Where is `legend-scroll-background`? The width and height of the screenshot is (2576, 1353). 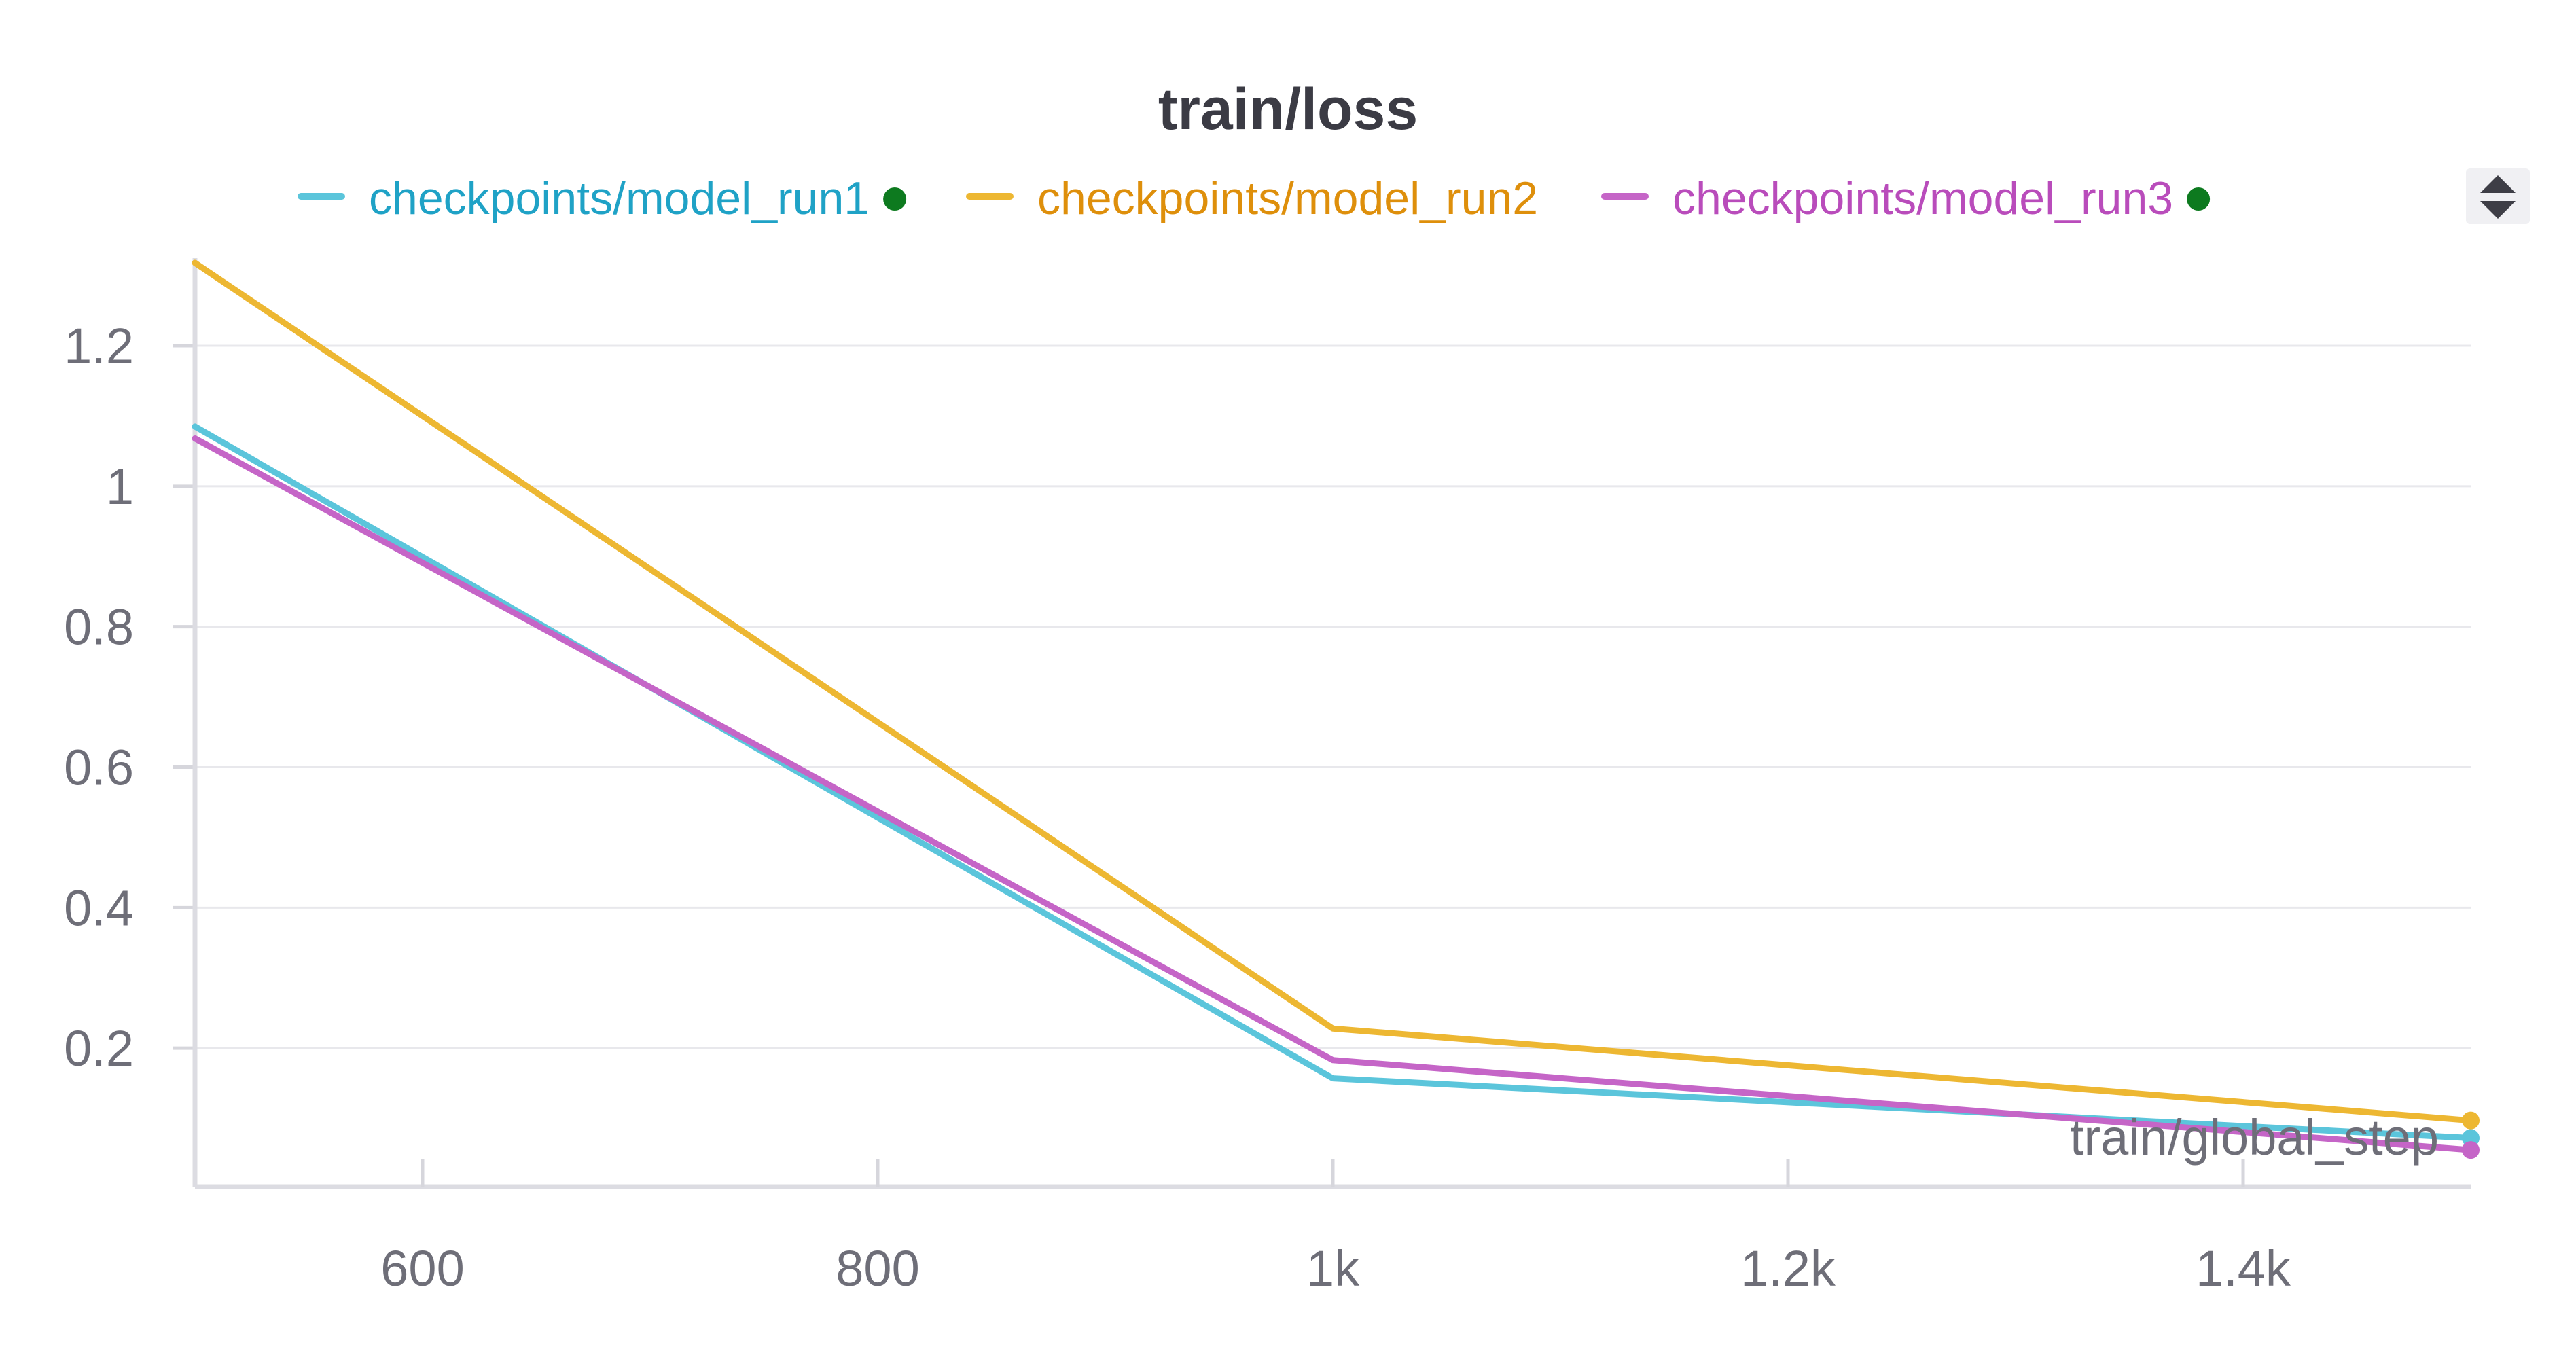
legend-scroll-background is located at coordinates (2498, 196).